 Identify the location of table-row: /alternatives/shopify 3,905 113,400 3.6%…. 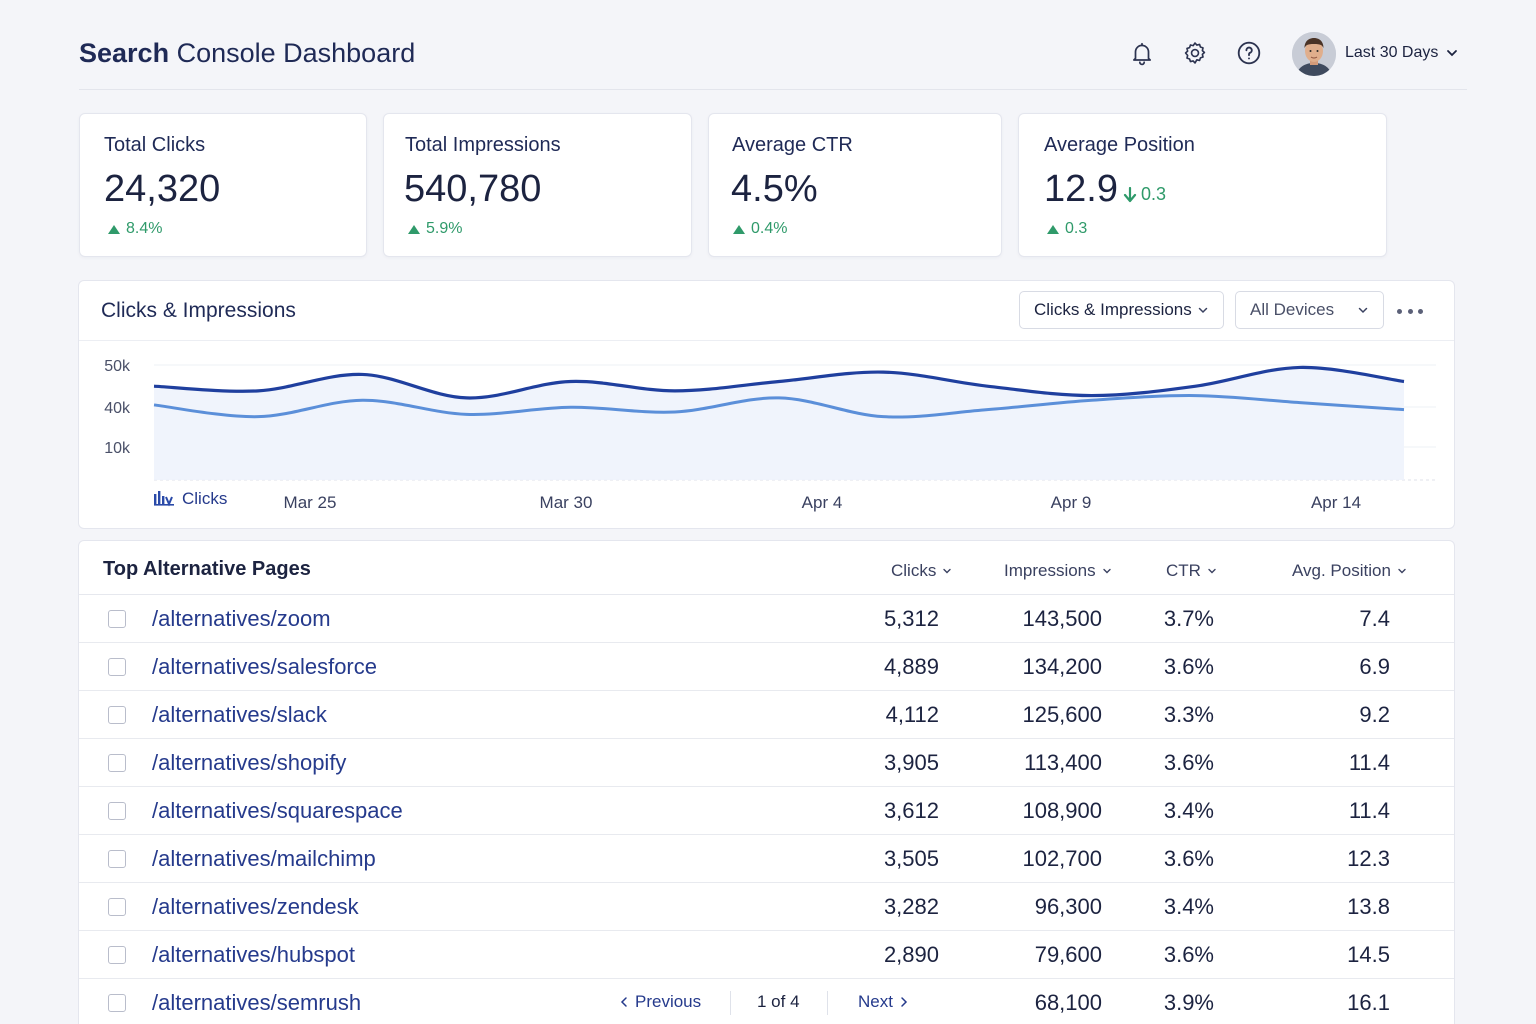
(766, 763).